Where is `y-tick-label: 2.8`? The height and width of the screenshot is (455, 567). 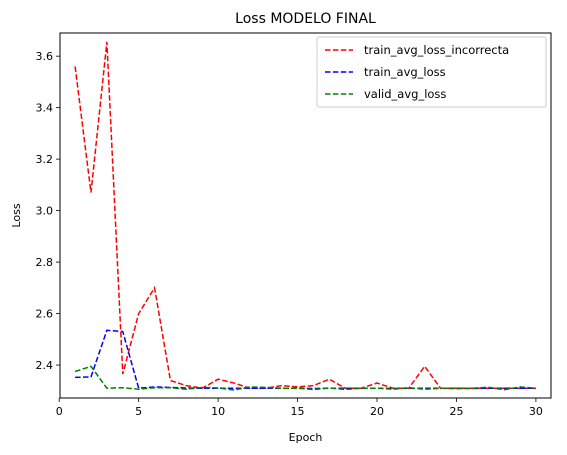 y-tick-label: 2.8 is located at coordinates (45, 262).